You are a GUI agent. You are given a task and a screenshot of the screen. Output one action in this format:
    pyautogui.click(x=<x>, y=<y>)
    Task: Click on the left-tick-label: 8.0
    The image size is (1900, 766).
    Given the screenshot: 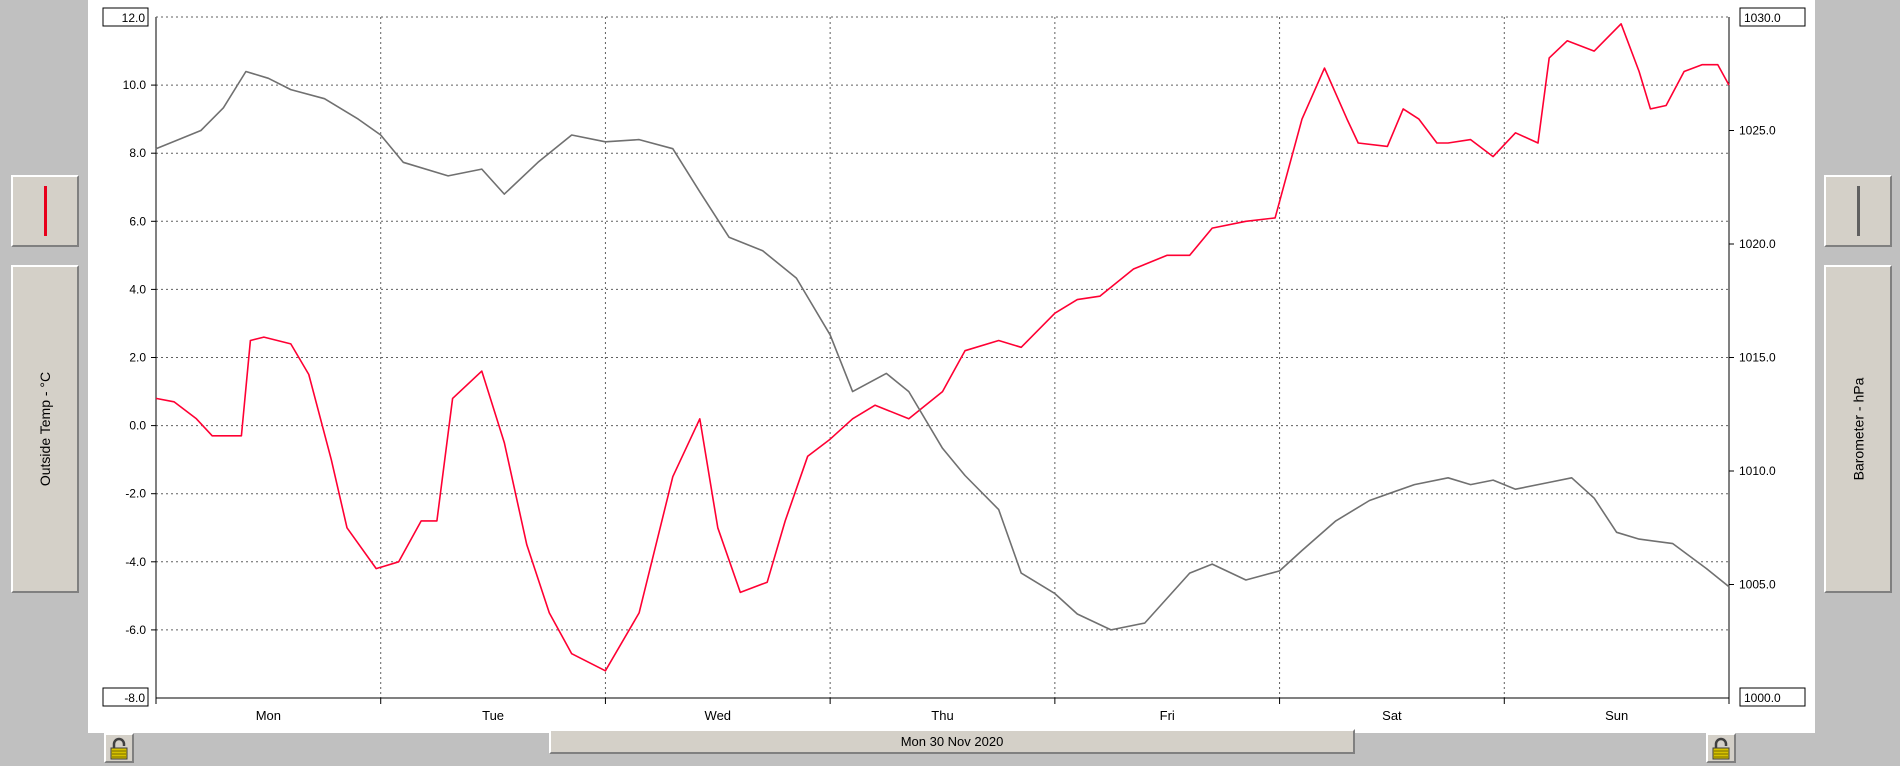 What is the action you would take?
    pyautogui.click(x=137, y=153)
    